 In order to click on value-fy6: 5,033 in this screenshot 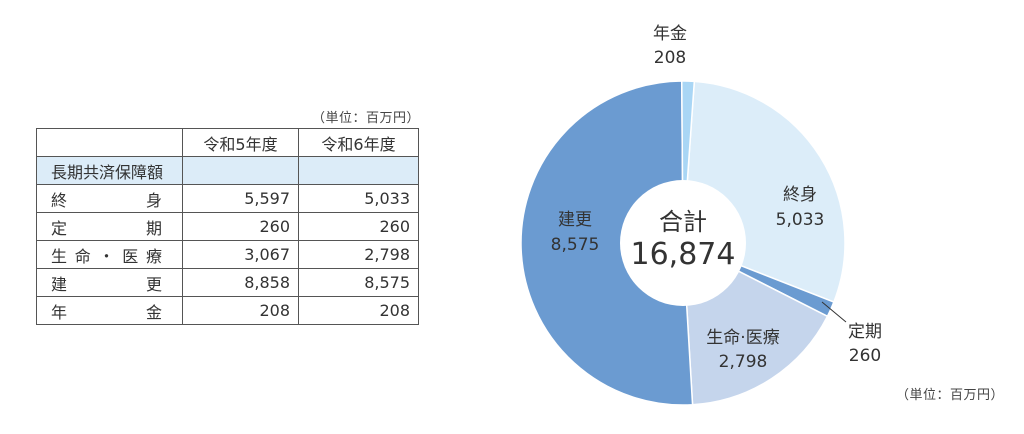, I will do `click(358, 198)`.